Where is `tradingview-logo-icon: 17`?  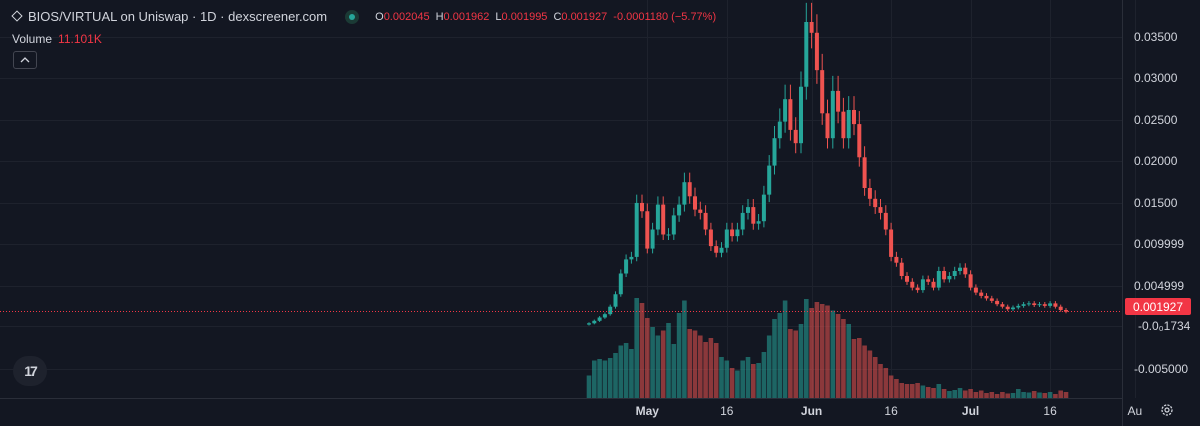
tradingview-logo-icon: 17 is located at coordinates (30, 371).